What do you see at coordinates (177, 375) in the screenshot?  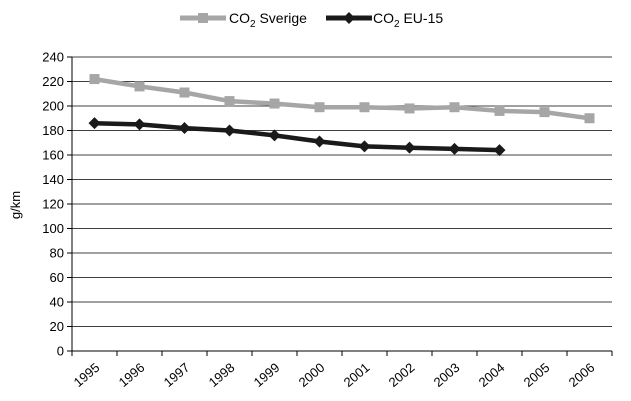 I see `x-tick-label-1997: 1997` at bounding box center [177, 375].